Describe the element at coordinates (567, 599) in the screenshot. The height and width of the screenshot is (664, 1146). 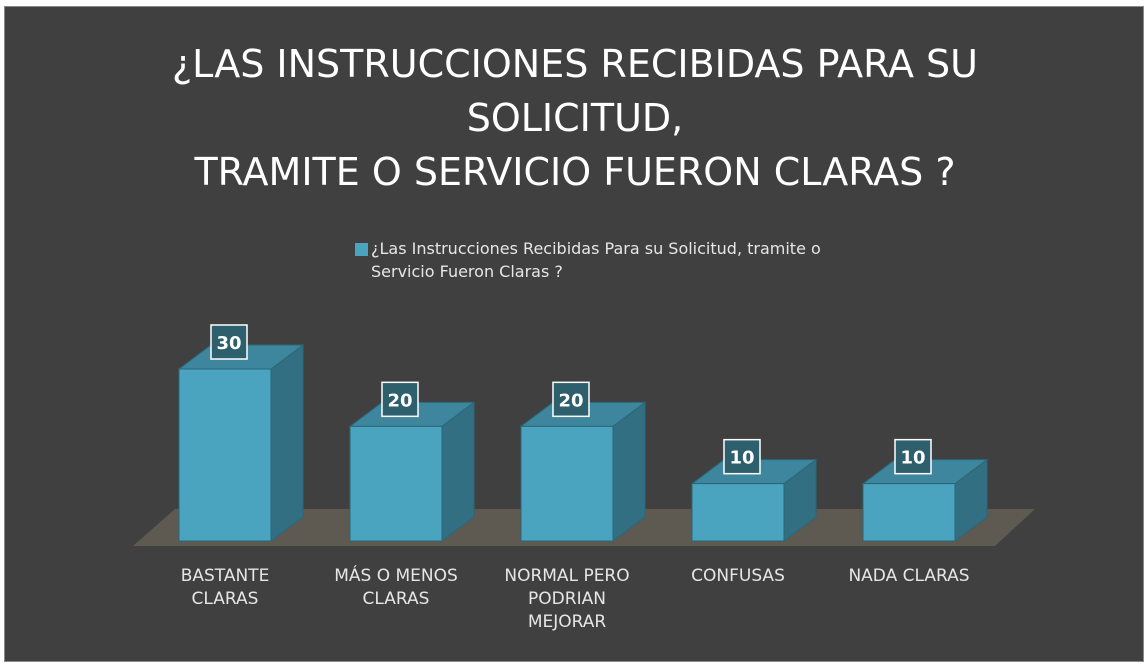
I see `x-tick-label: NORMAL PERO PODRIAN MEJORAR` at that location.